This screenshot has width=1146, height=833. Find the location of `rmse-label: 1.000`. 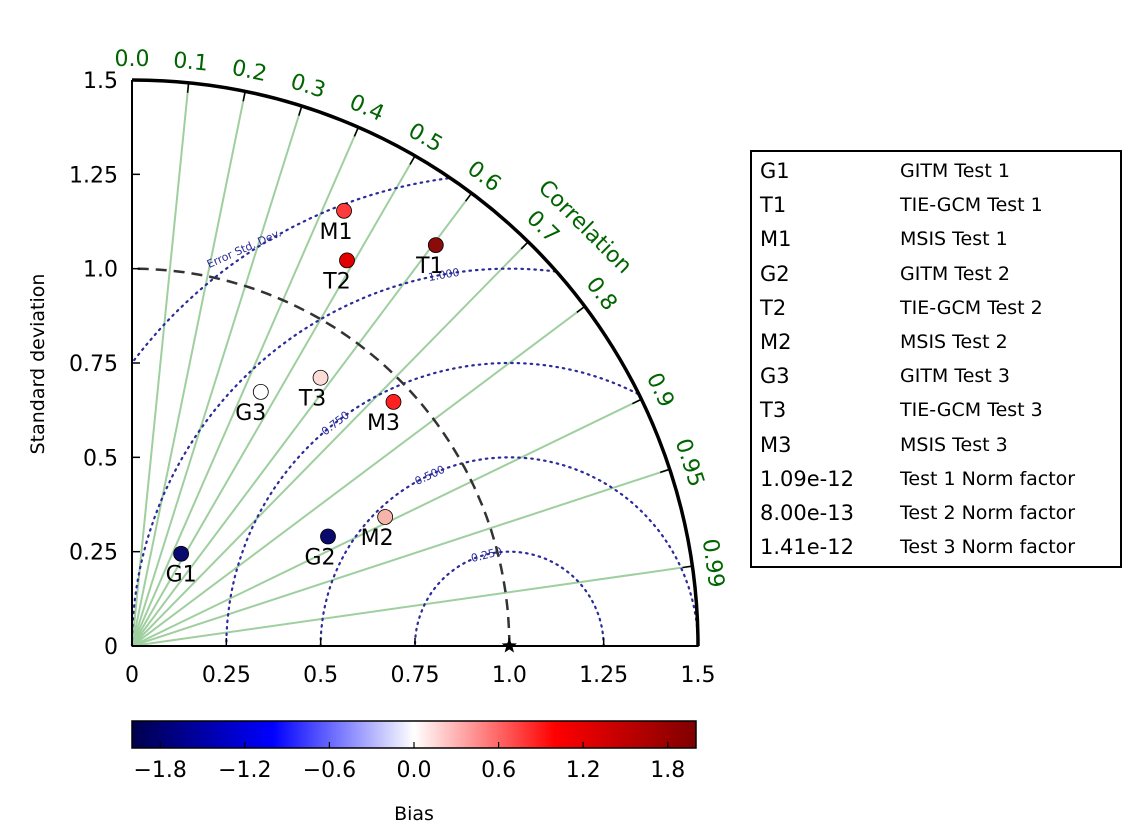

rmse-label: 1.000 is located at coordinates (443, 275).